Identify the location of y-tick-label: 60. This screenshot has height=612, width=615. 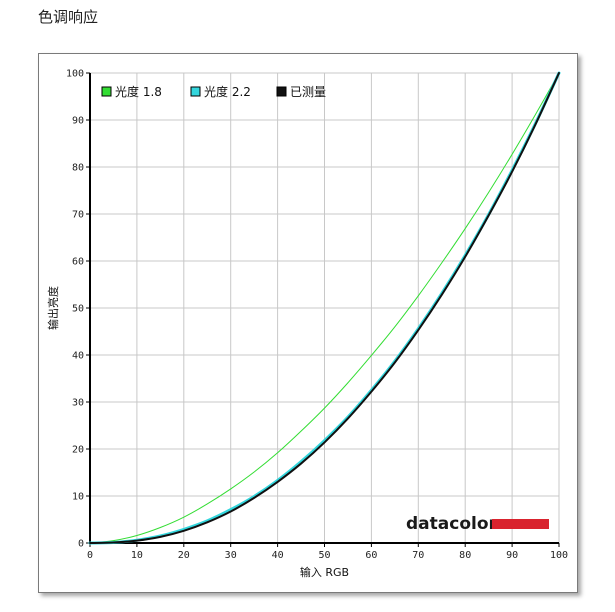
(78, 262).